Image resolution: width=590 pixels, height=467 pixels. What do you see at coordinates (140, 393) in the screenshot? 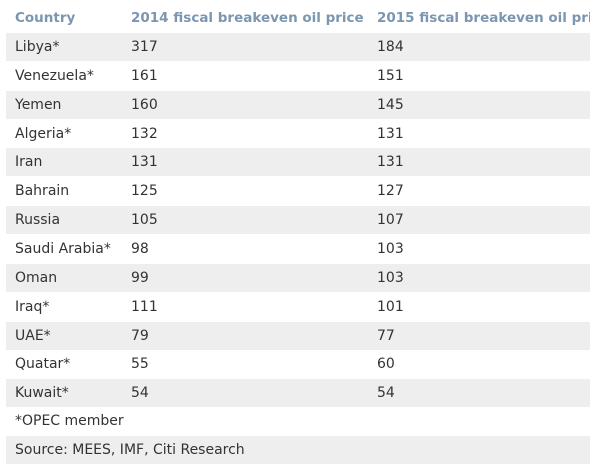
I see `price-2014-cell: 54` at bounding box center [140, 393].